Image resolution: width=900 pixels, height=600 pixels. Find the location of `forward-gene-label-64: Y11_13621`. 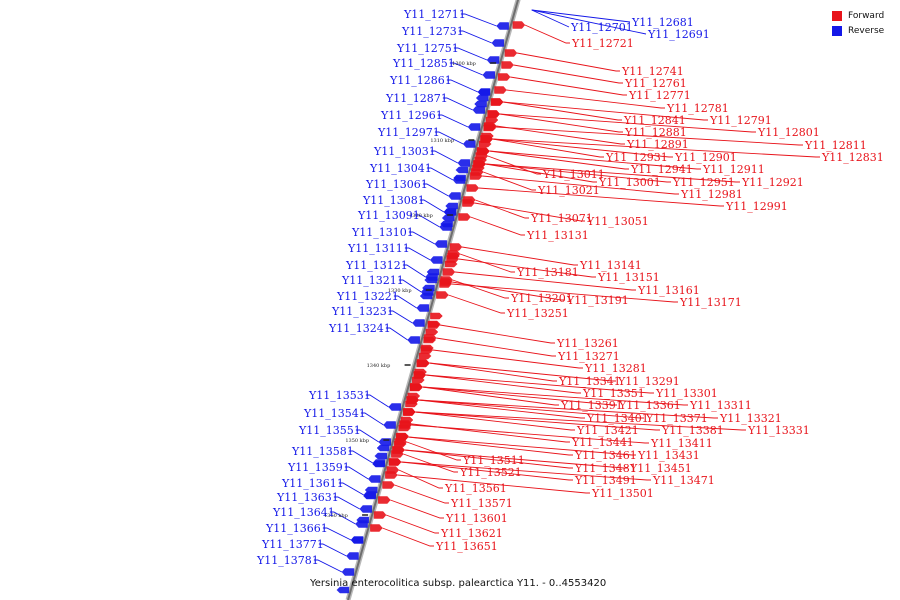

forward-gene-label-64: Y11_13621 is located at coordinates (471, 533).